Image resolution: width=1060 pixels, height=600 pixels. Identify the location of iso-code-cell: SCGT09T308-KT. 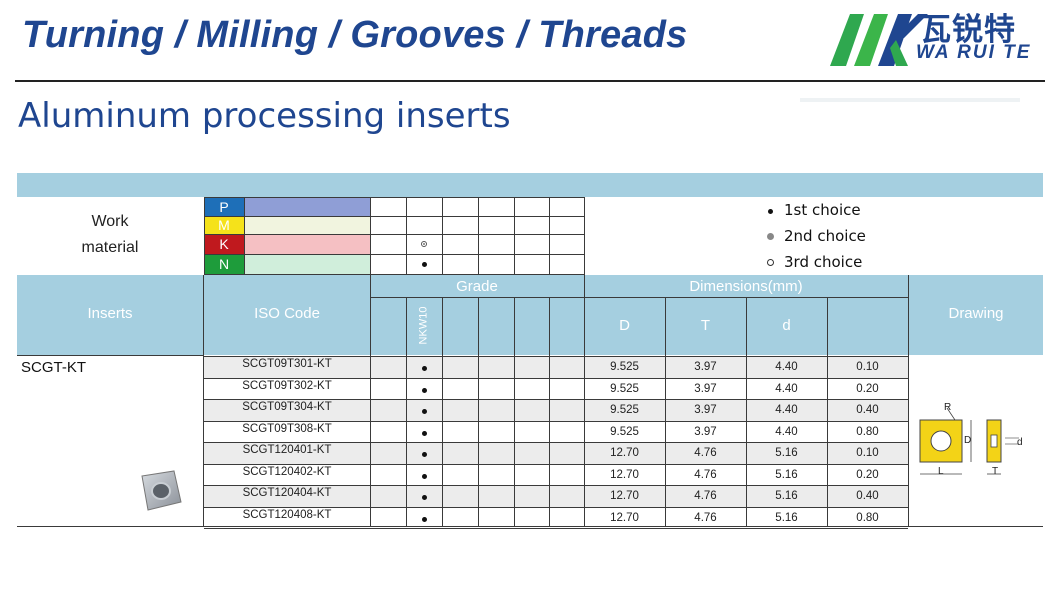
(287, 428).